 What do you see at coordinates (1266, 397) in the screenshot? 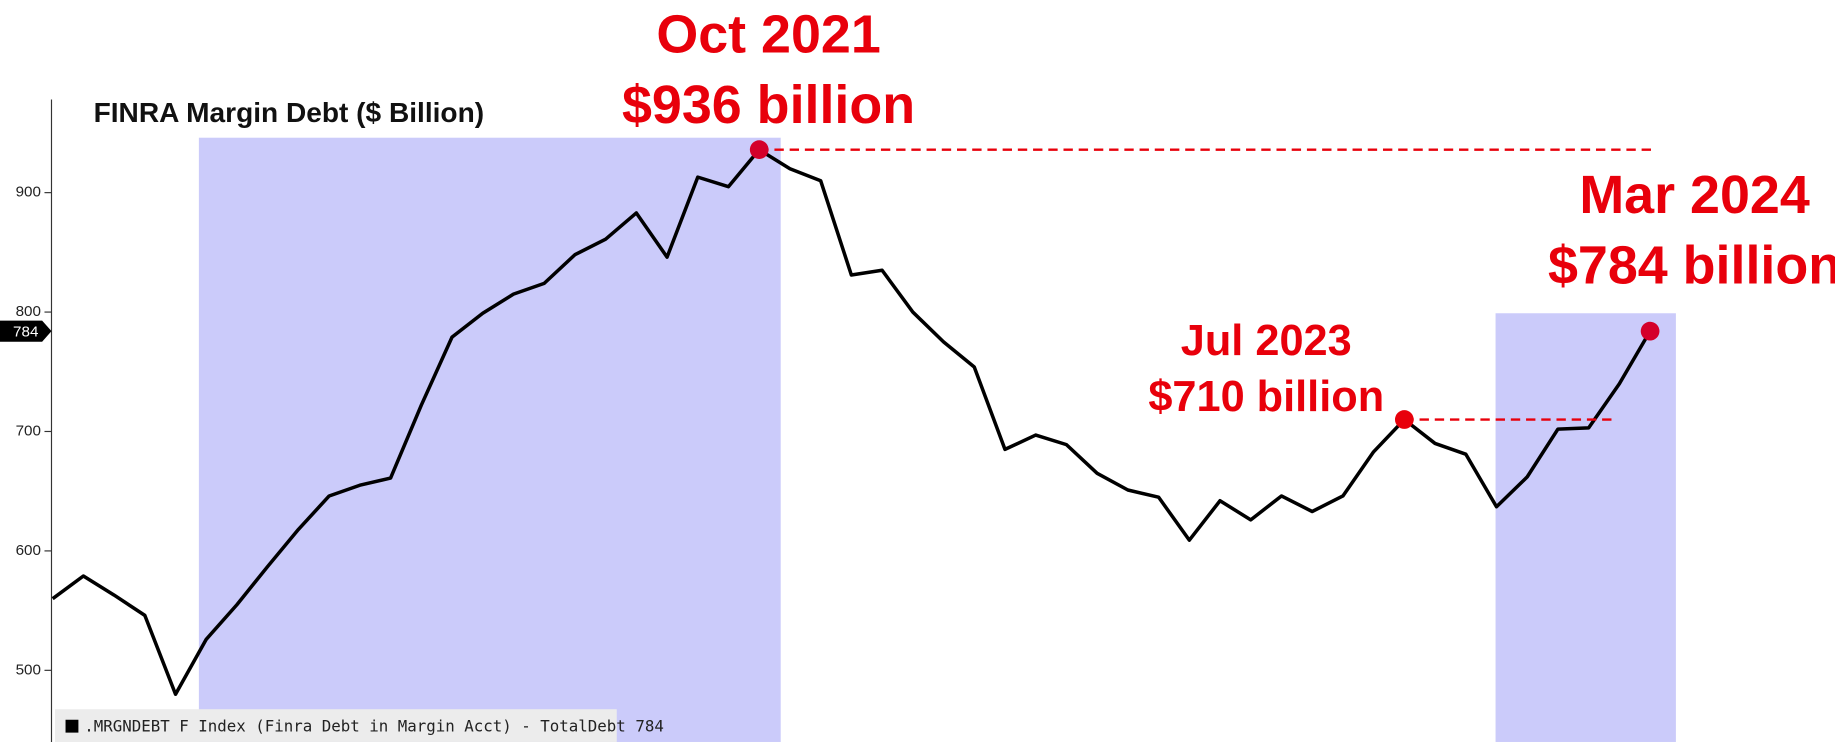
I see `annotation-label: $710 billion` at bounding box center [1266, 397].